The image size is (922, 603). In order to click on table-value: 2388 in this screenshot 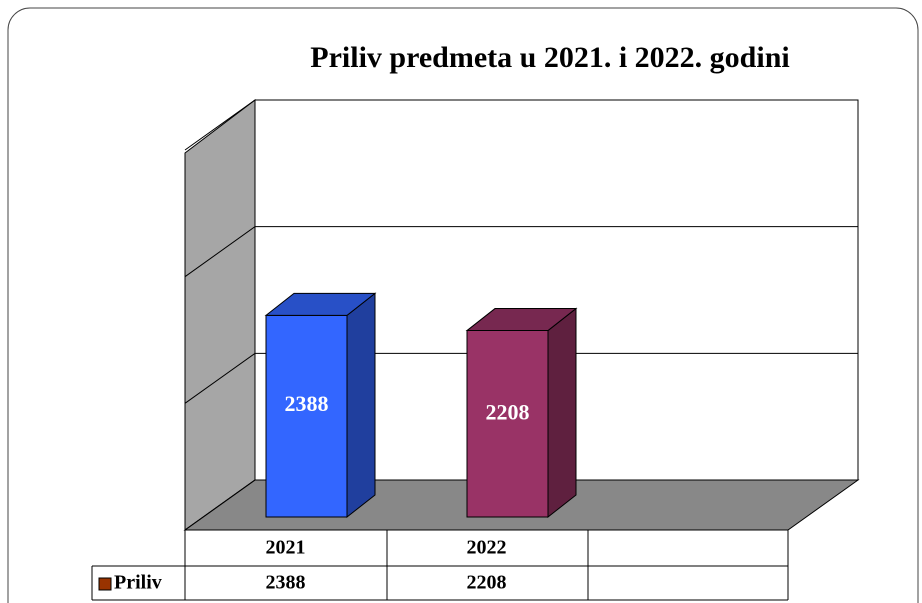, I will do `click(286, 583)`.